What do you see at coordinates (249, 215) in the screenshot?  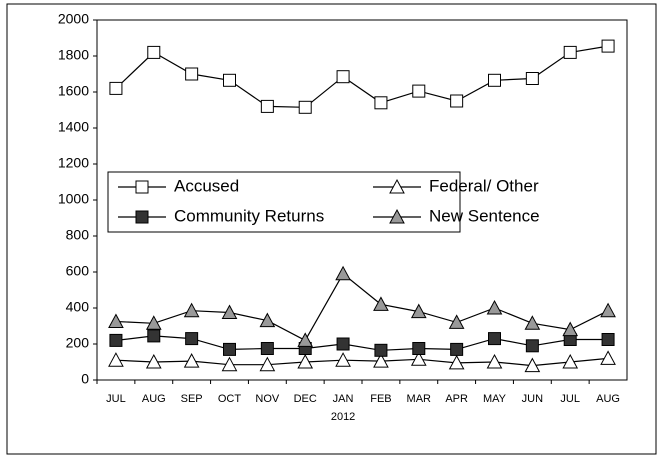 I see `legend-label: Community Returns` at bounding box center [249, 215].